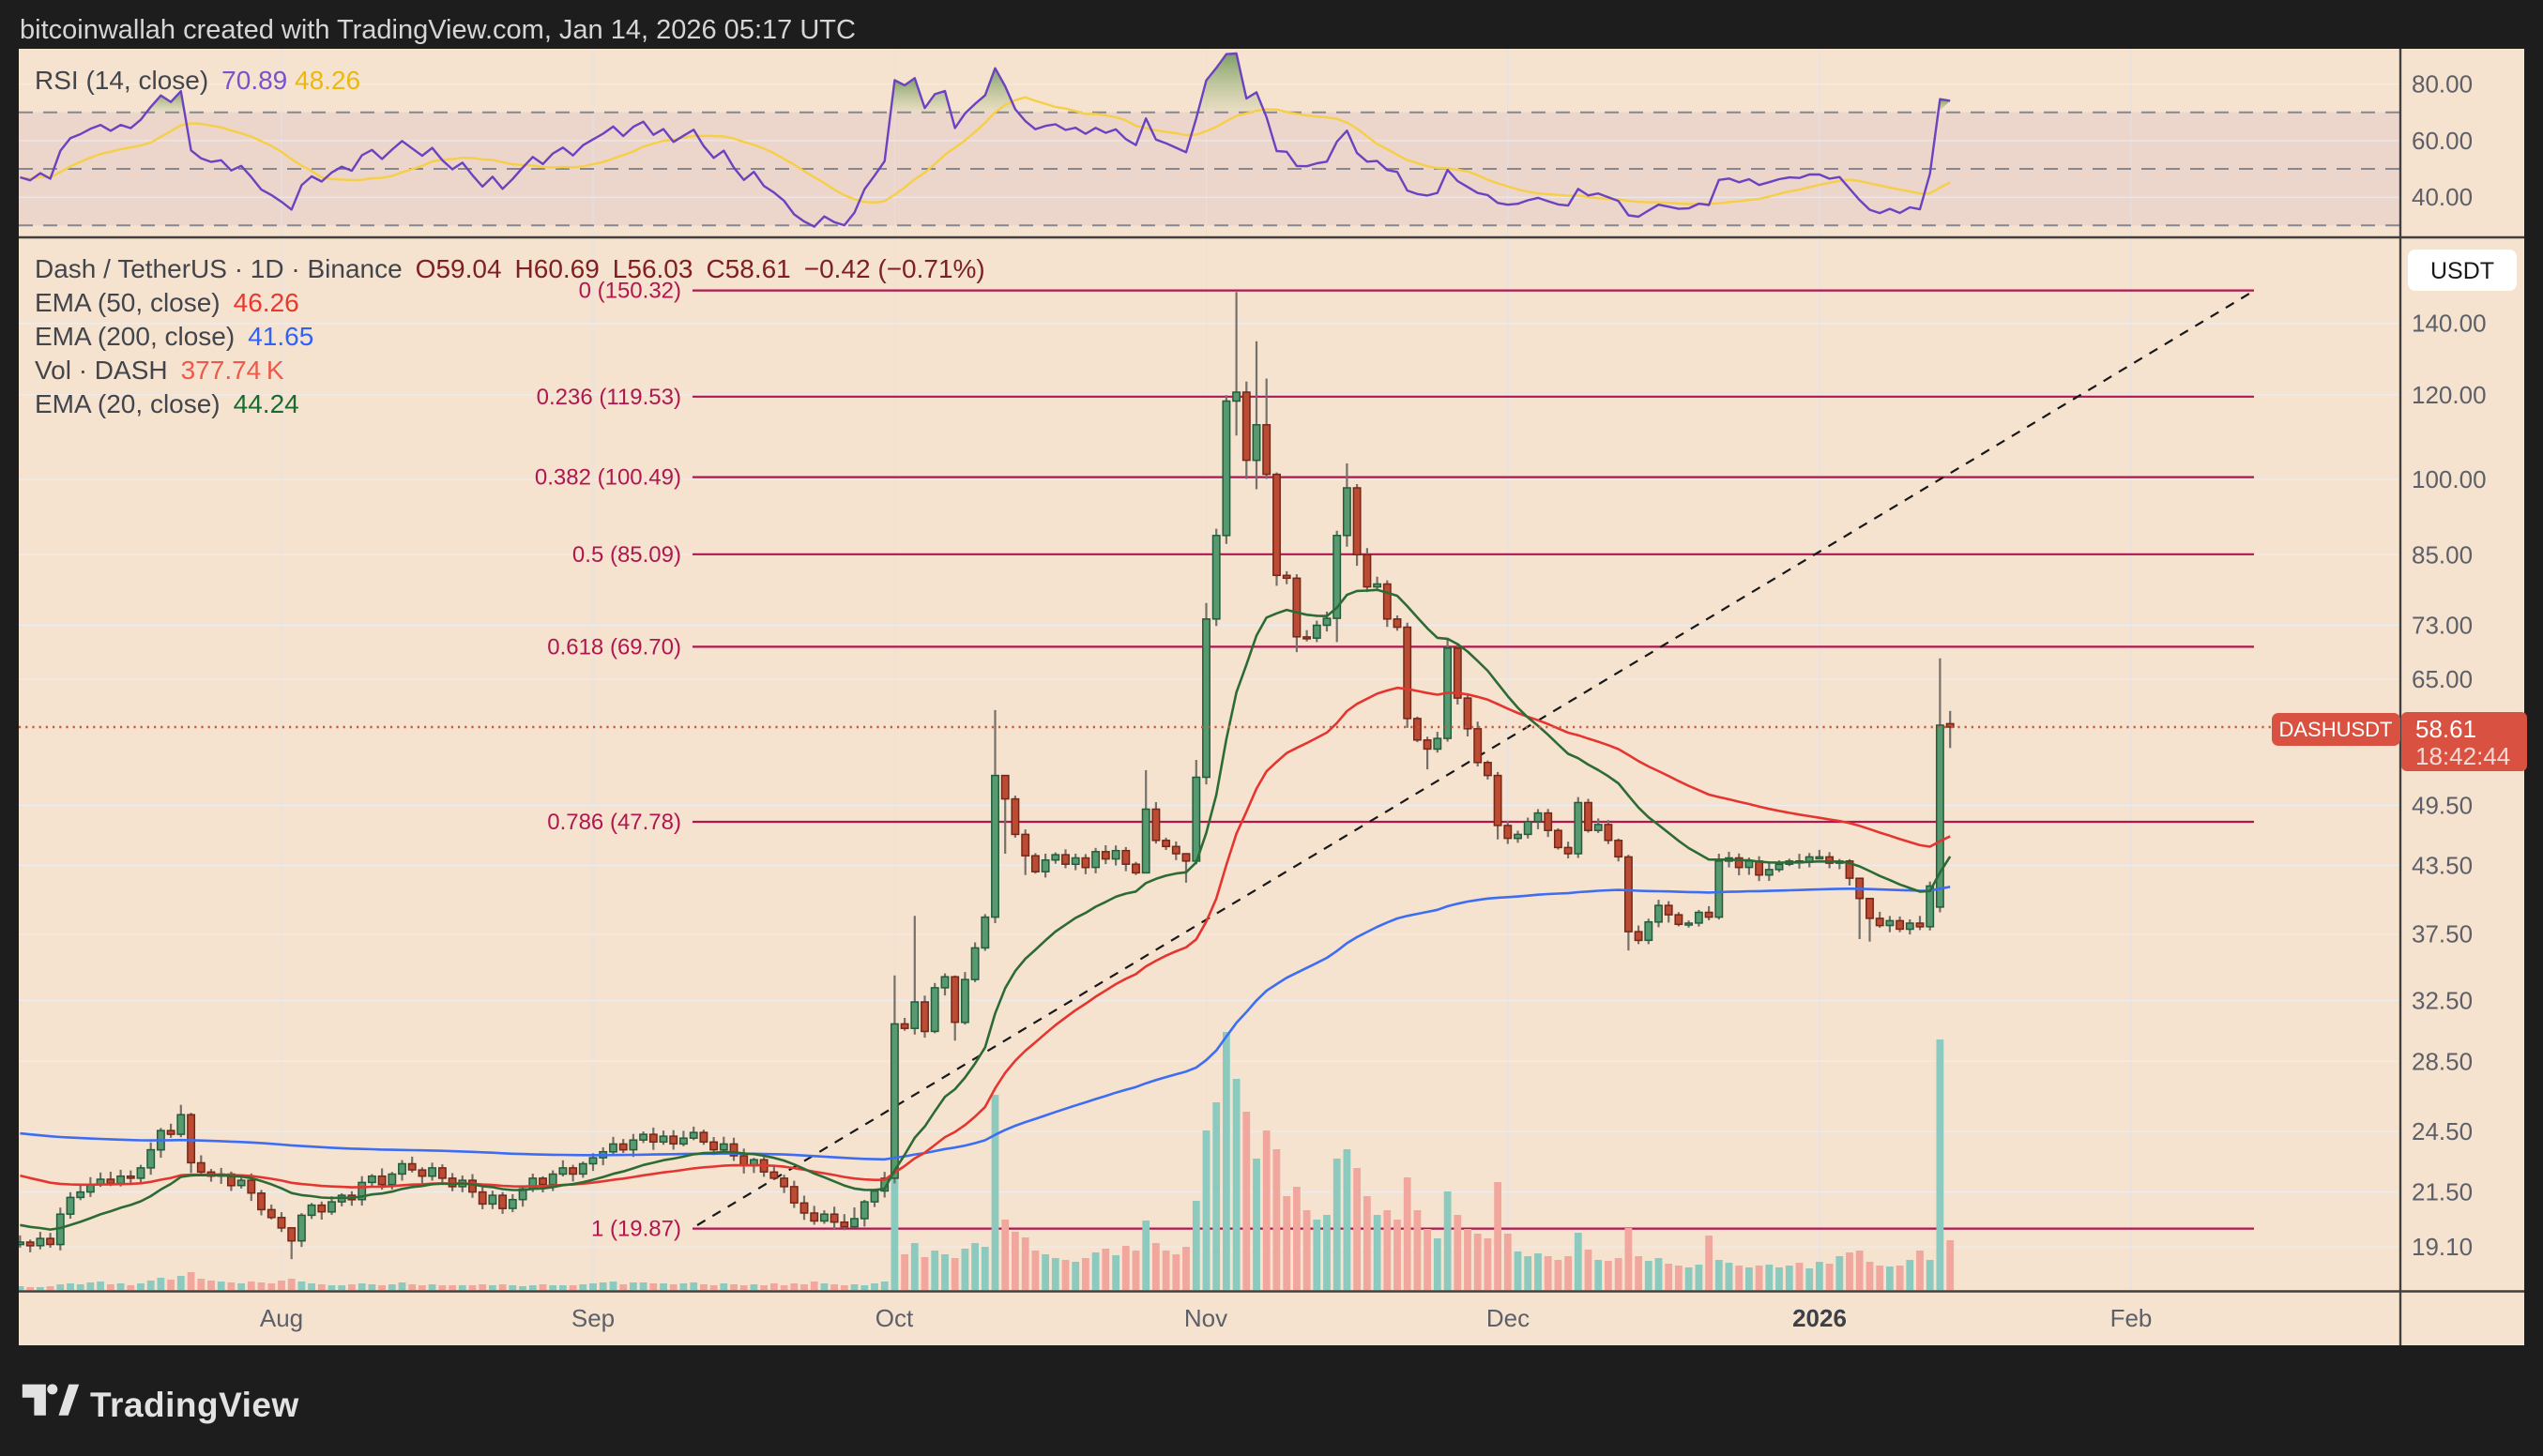 The height and width of the screenshot is (1456, 2543). What do you see at coordinates (2449, 324) in the screenshot?
I see `svg-text: 140.00` at bounding box center [2449, 324].